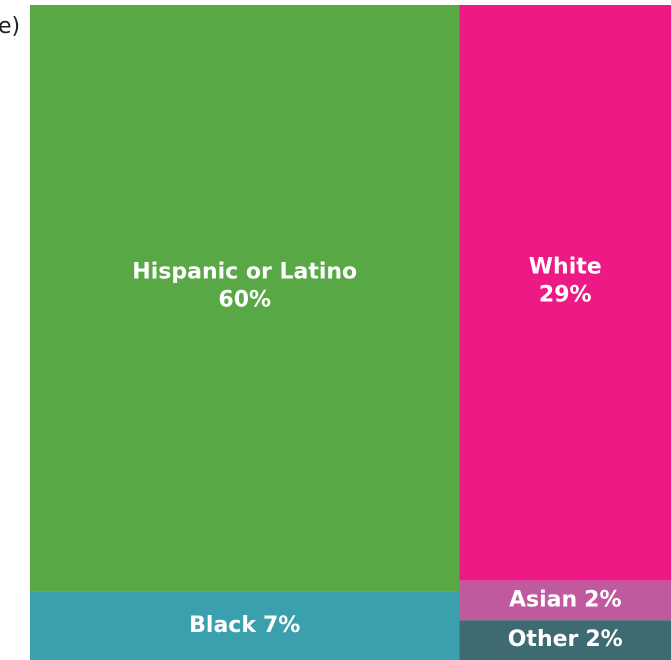 The width and height of the screenshot is (671, 660). I want to click on cell-label-group: Other 2%, so click(565, 639).